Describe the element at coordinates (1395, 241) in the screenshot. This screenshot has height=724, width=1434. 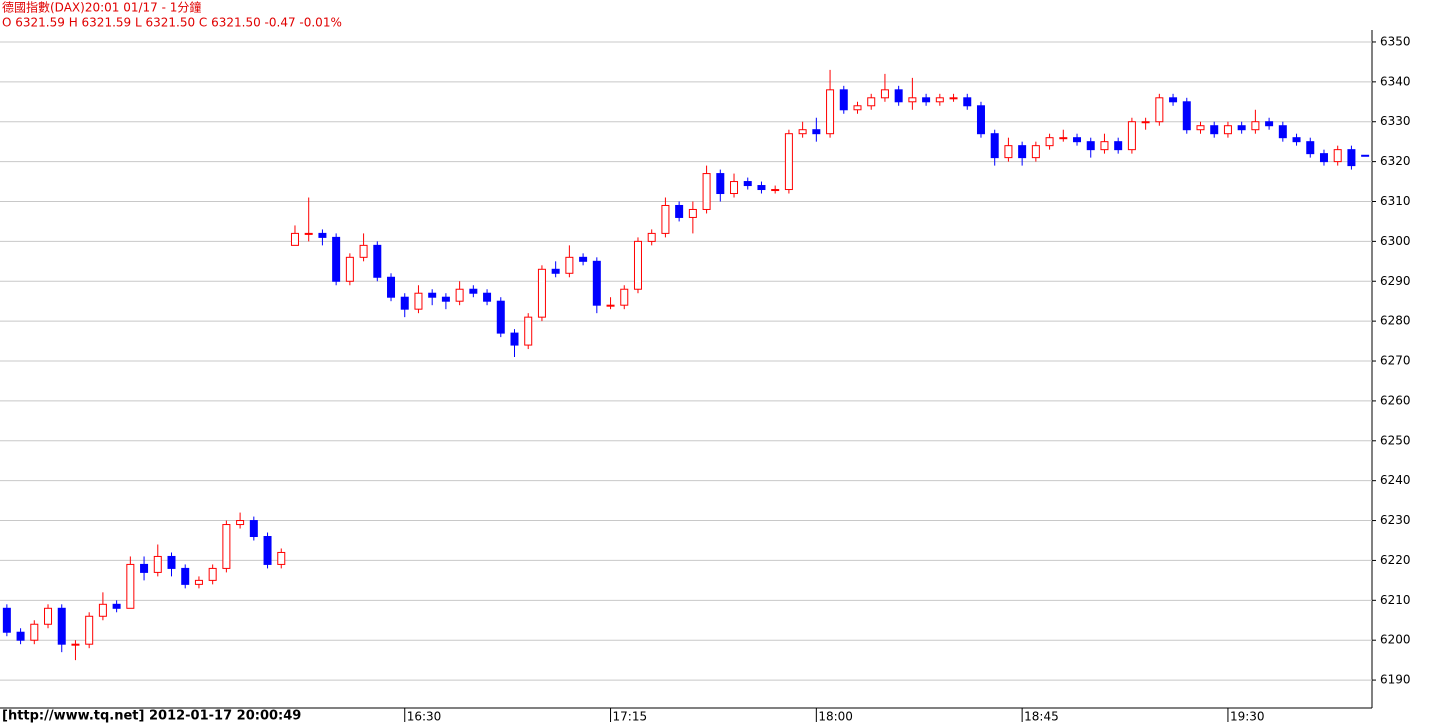
I see `y-tick-label: 6300` at that location.